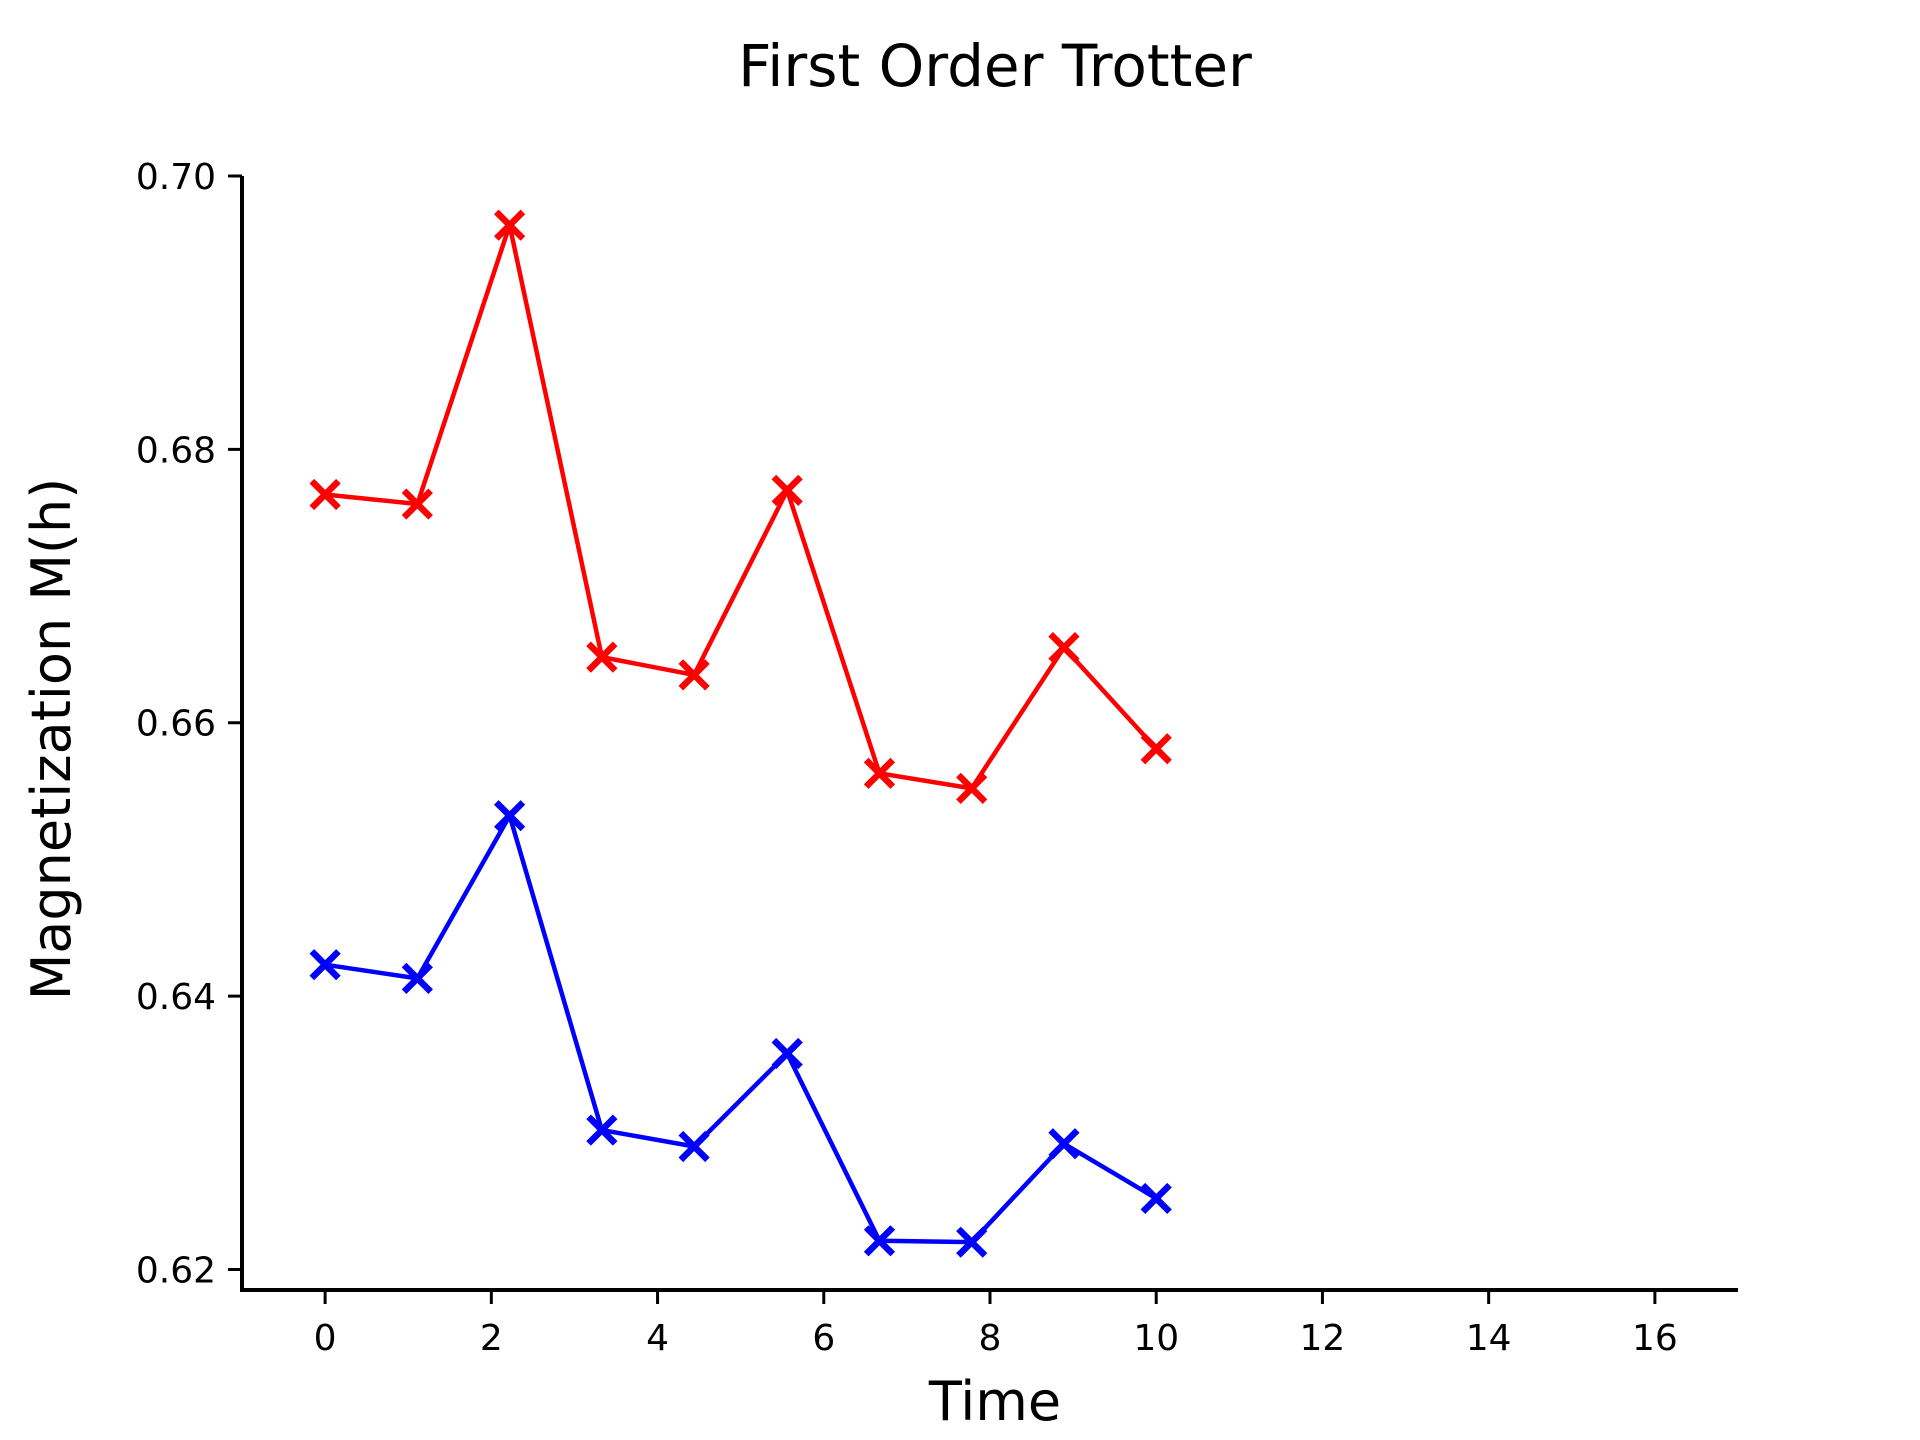  Describe the element at coordinates (176, 177) in the screenshot. I see `y-tick-label: 0.70` at that location.